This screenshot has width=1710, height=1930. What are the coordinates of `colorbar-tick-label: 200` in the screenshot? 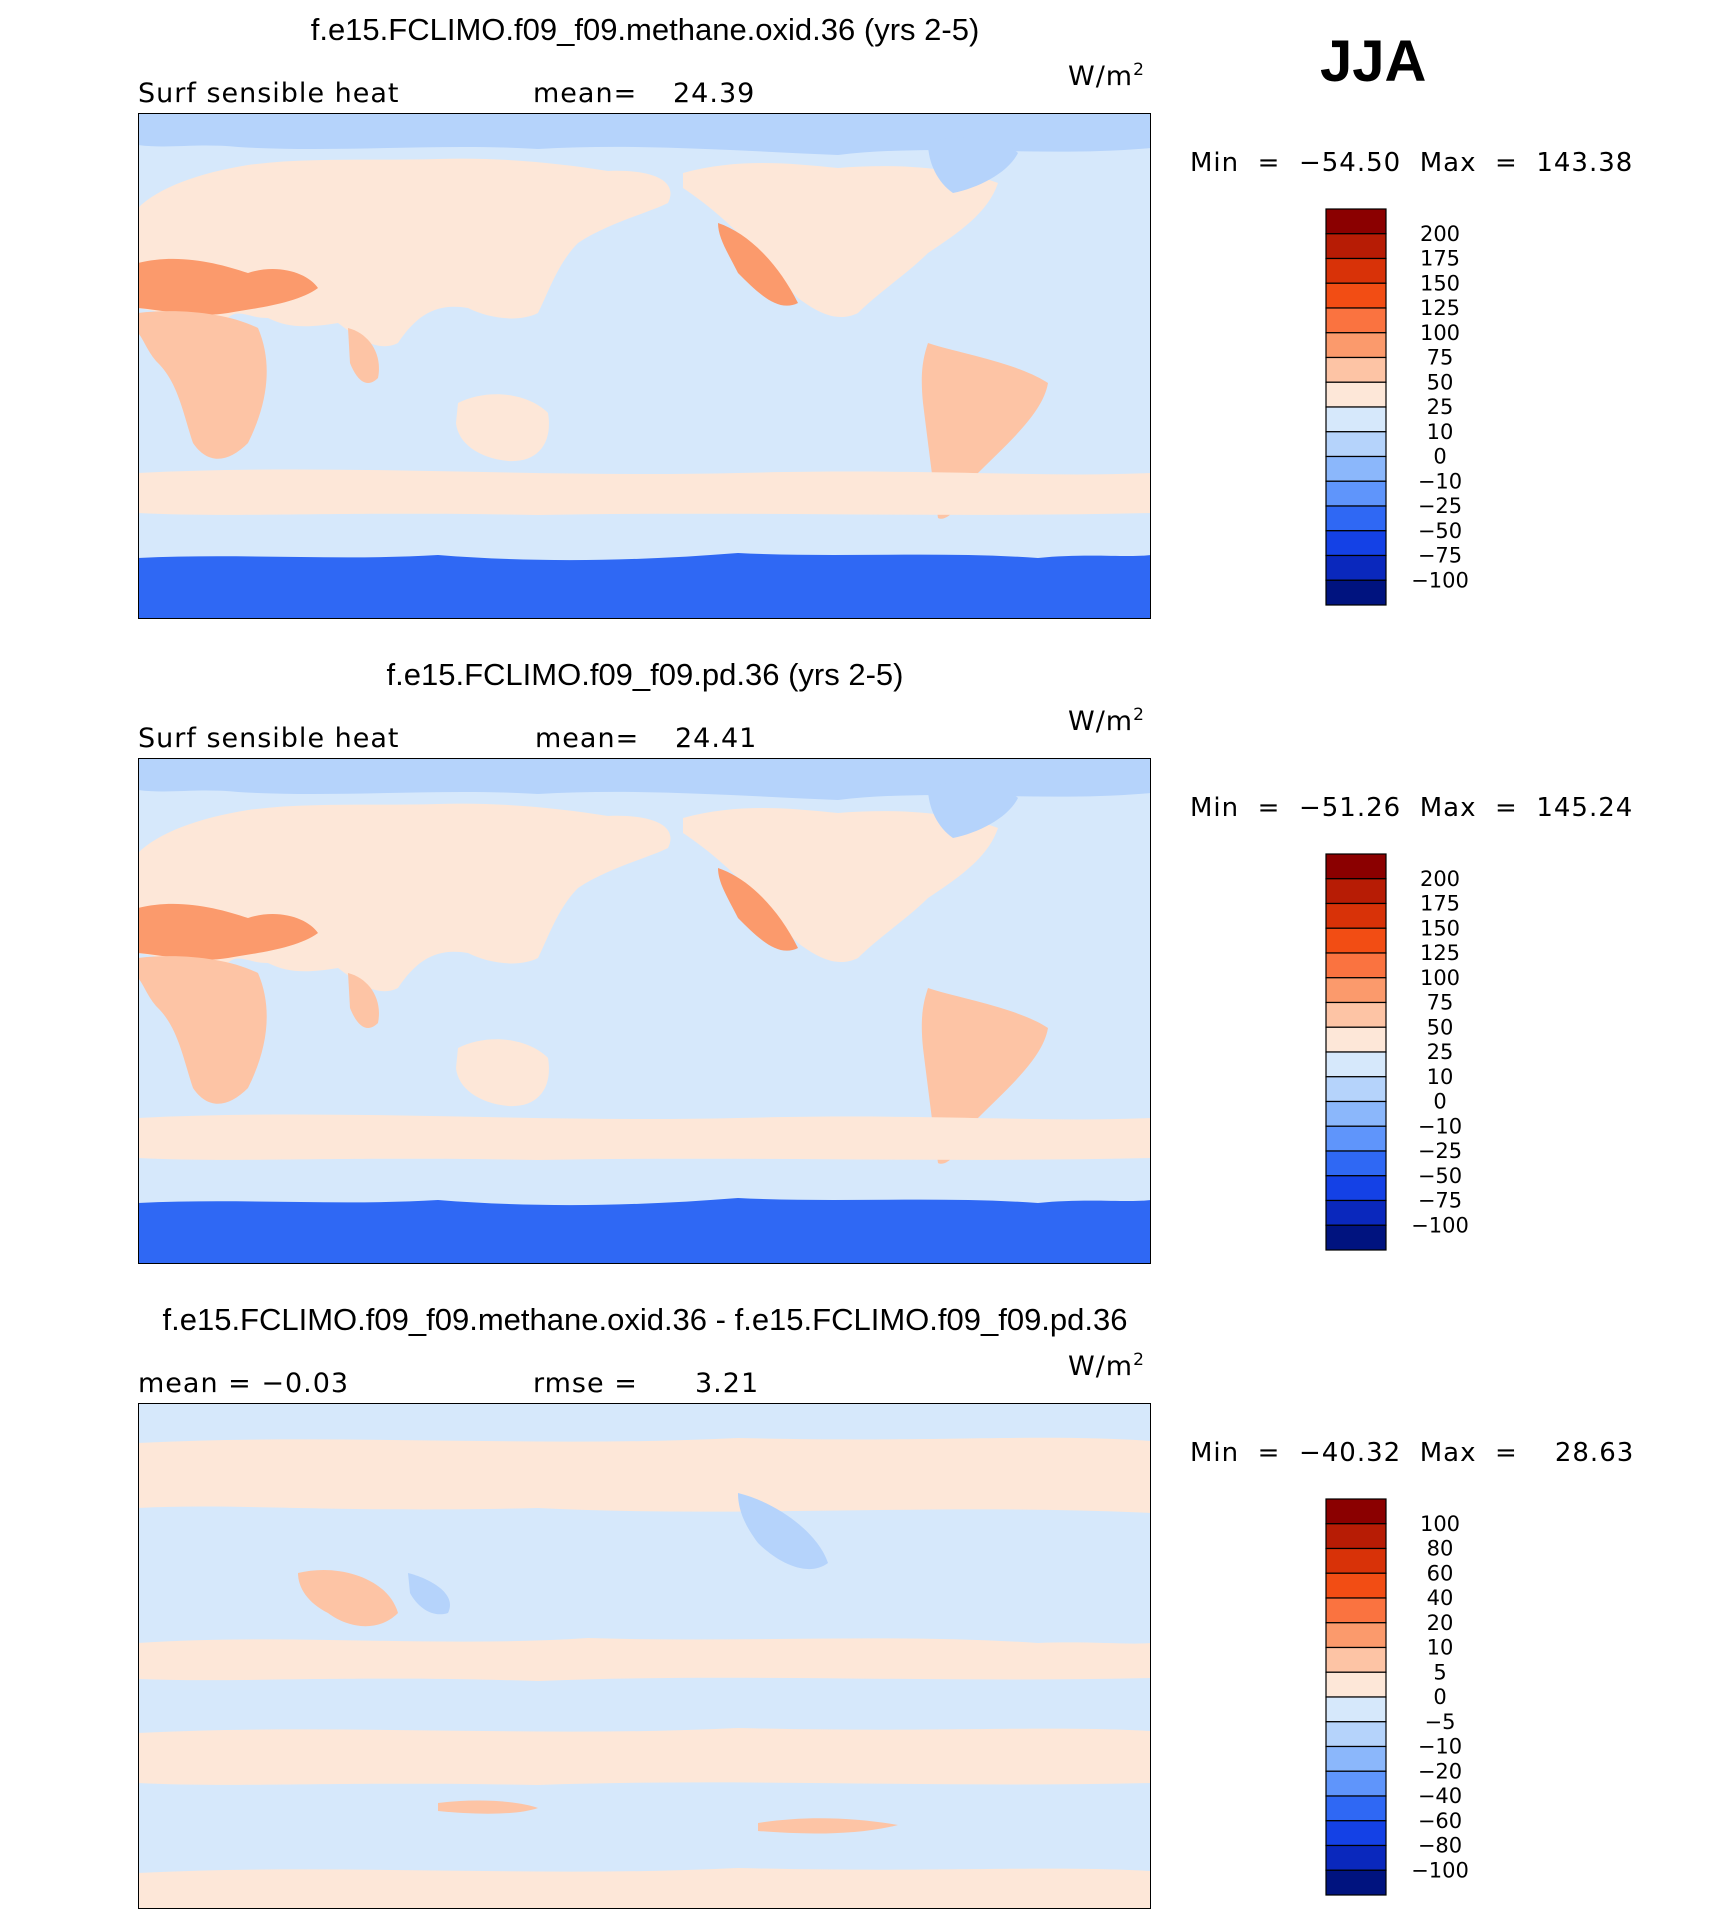 It's located at (1440, 234).